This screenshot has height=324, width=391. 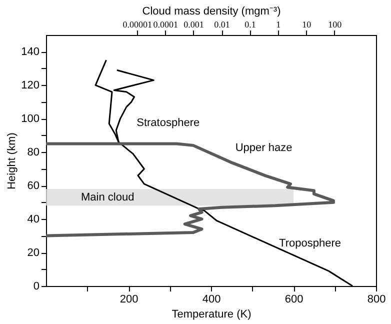 I want to click on annotation: Stratosphere, so click(x=168, y=122).